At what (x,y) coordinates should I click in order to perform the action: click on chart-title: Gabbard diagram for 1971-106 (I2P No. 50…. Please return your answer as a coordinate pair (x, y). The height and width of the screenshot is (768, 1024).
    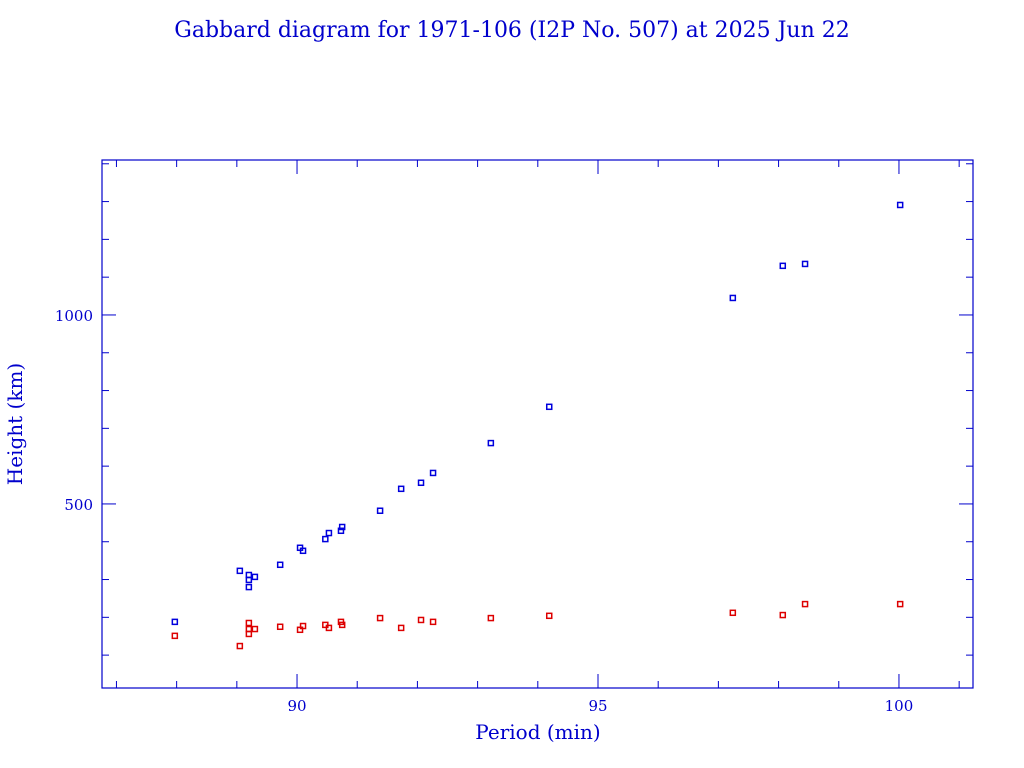
    Looking at the image, I should click on (511, 30).